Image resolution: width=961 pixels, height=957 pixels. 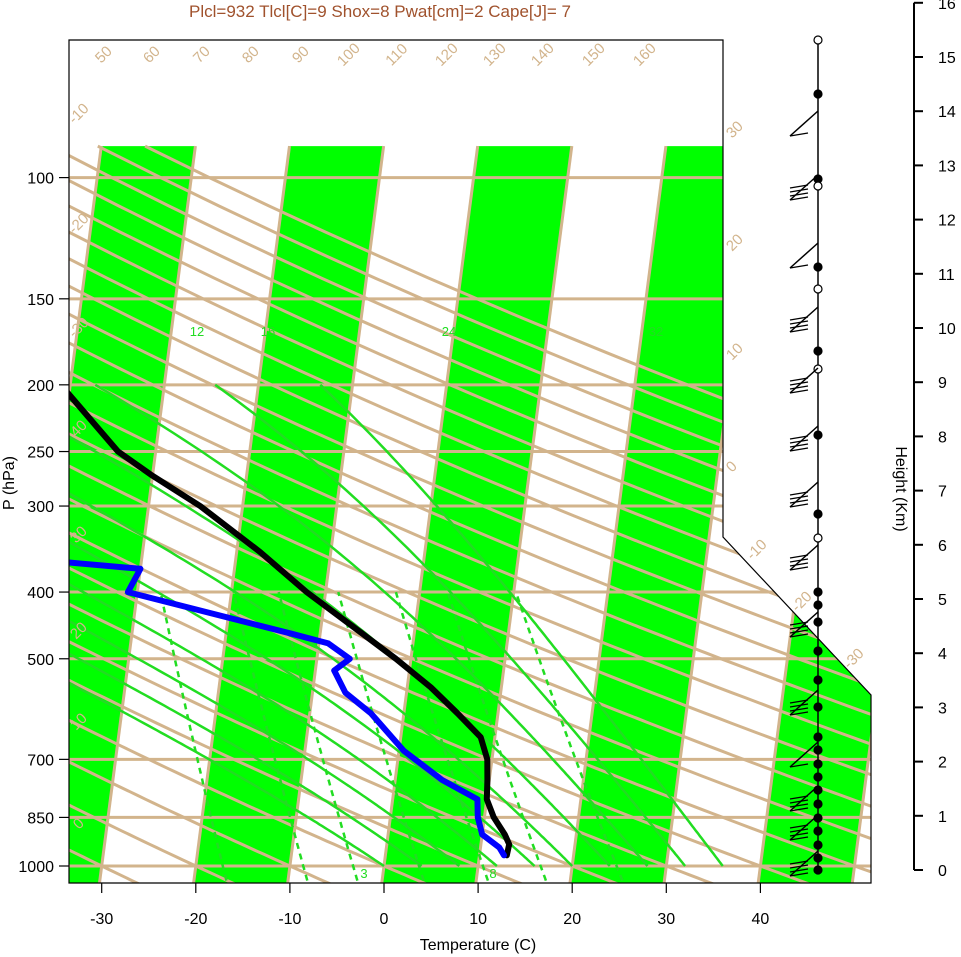 I want to click on mixing-ratio-label: 3, so click(x=363, y=873).